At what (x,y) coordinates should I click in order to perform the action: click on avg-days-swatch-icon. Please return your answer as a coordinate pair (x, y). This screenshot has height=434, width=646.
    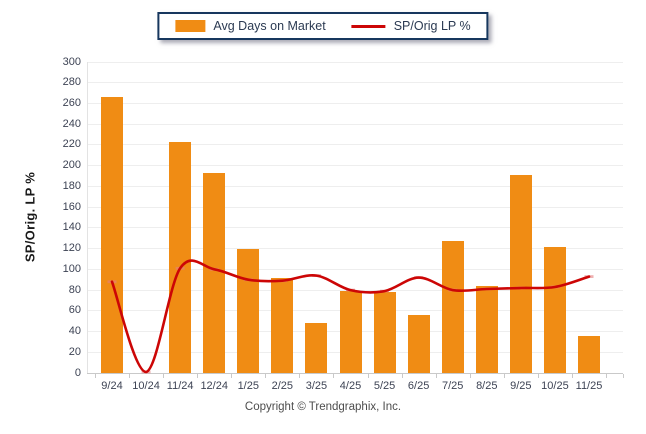
    Looking at the image, I should click on (190, 26).